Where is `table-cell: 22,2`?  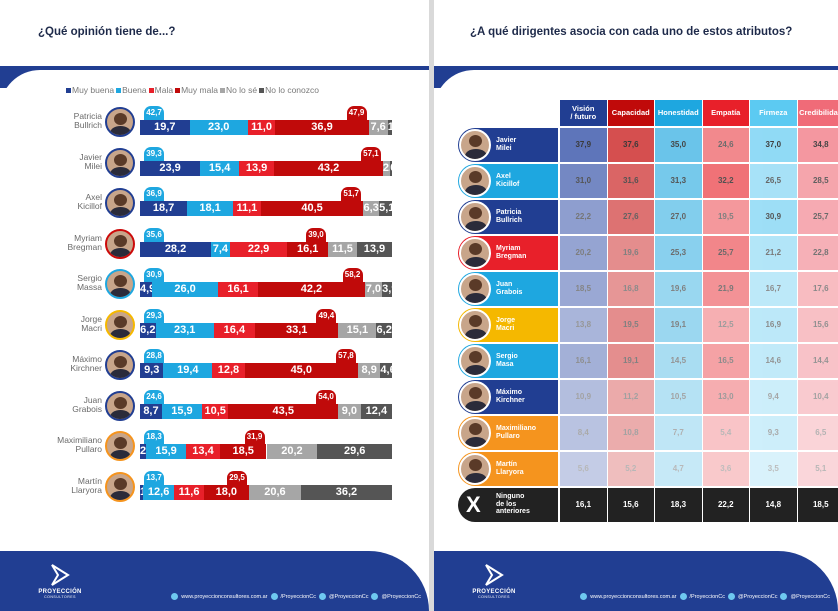
table-cell: 22,2 is located at coordinates (583, 217).